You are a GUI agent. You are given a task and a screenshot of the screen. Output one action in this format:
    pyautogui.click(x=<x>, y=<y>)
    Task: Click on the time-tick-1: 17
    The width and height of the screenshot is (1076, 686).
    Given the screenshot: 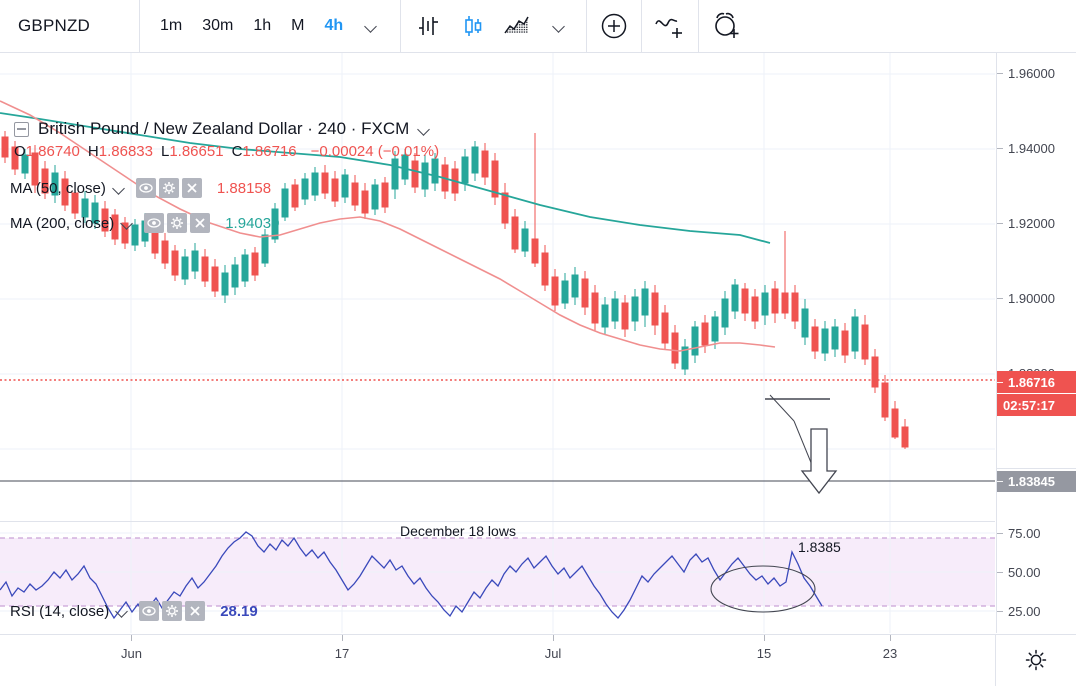 What is the action you would take?
    pyautogui.click(x=342, y=648)
    